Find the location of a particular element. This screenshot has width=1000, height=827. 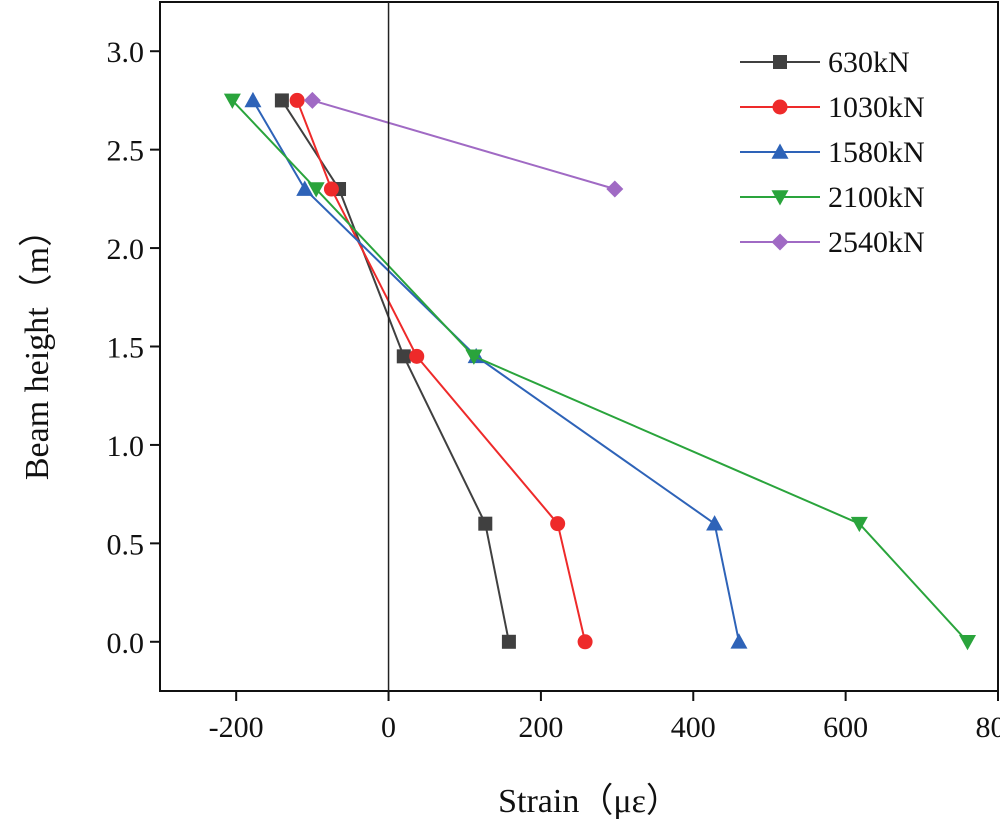

legend-item: 630kN is located at coordinates (825, 62).